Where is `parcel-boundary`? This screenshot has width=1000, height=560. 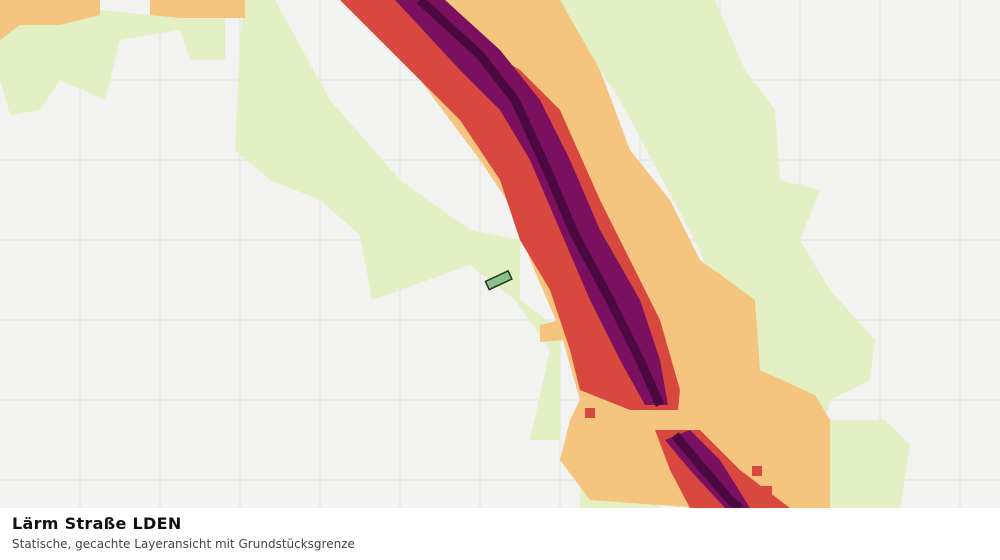 parcel-boundary is located at coordinates (498, 280).